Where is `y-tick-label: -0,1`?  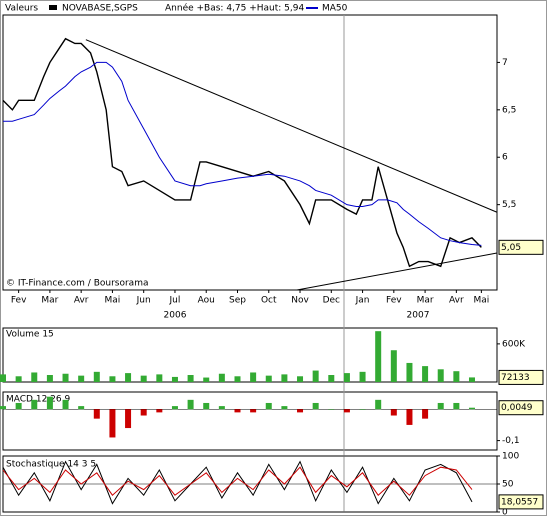 y-tick-label: -0,1 is located at coordinates (511, 441).